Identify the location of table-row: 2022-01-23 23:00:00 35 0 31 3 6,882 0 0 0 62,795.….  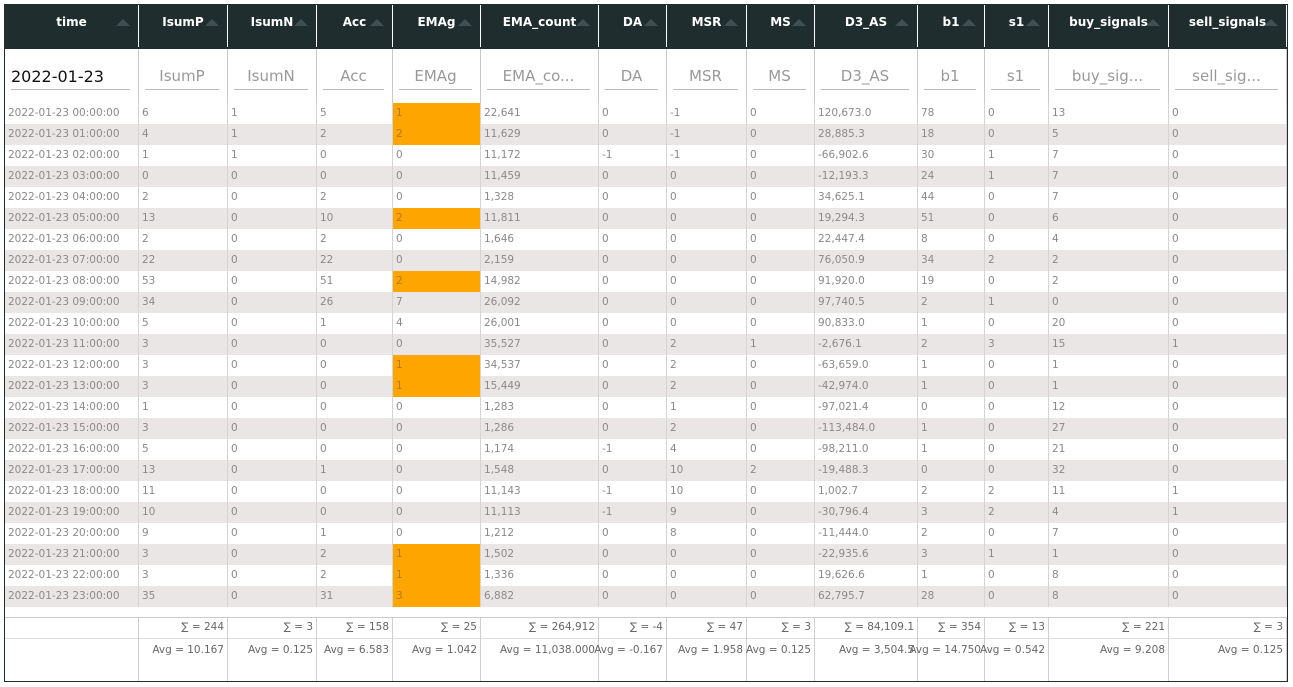
(646, 596).